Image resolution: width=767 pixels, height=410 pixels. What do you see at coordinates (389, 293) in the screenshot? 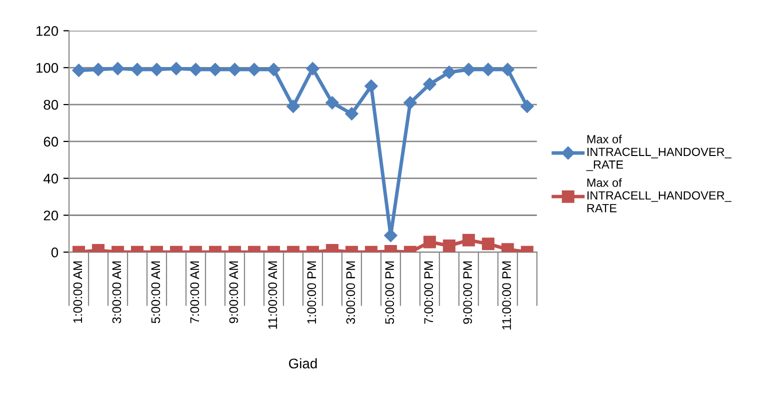
I see `x-tick-label: 5:00:00 PM` at bounding box center [389, 293].